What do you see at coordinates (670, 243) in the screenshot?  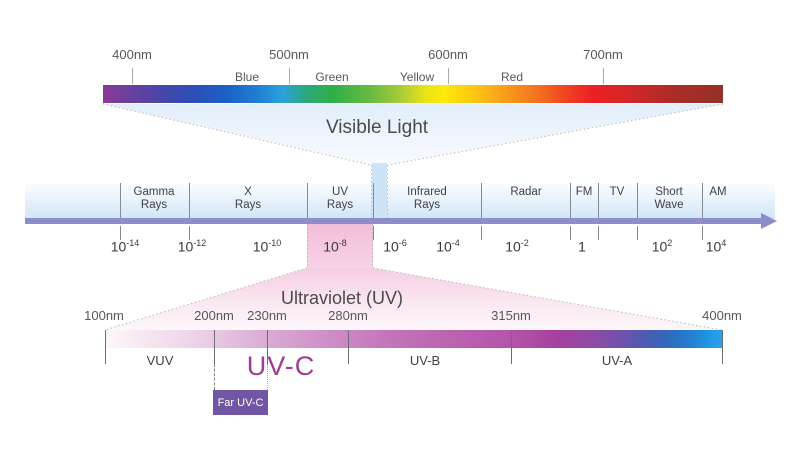 I see `power-exp: 2` at bounding box center [670, 243].